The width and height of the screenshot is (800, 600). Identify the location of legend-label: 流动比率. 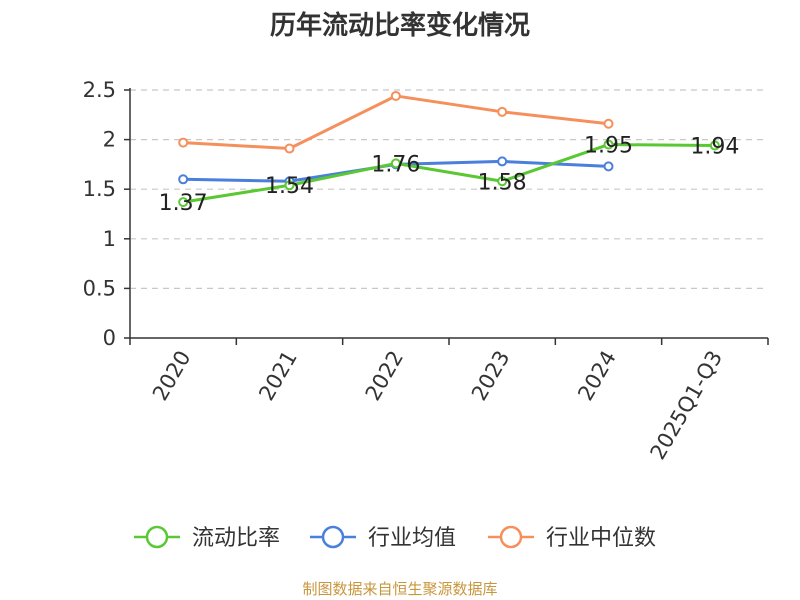
(236, 538).